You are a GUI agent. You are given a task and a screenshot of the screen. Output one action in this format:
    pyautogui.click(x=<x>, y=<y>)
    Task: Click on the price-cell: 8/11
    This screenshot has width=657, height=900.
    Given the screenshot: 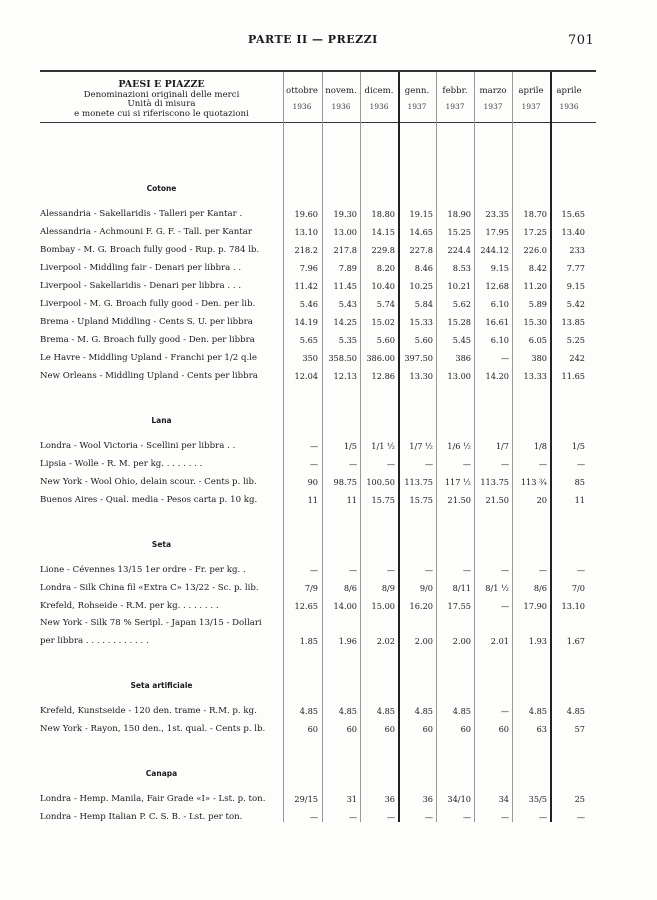 What is the action you would take?
    pyautogui.click(x=461, y=588)
    